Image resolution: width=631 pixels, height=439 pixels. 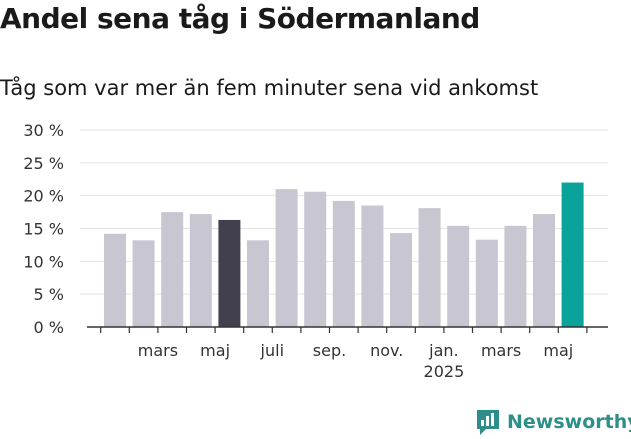 I want to click on newsworthy-logo-icon, so click(x=488, y=422).